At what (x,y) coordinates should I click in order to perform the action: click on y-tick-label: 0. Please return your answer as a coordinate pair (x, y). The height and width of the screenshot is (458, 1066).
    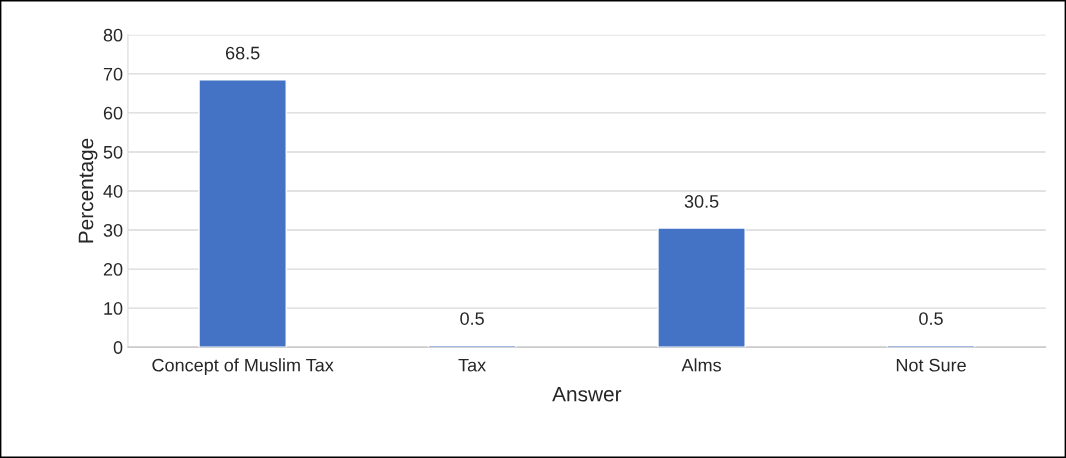
    Looking at the image, I should click on (118, 347).